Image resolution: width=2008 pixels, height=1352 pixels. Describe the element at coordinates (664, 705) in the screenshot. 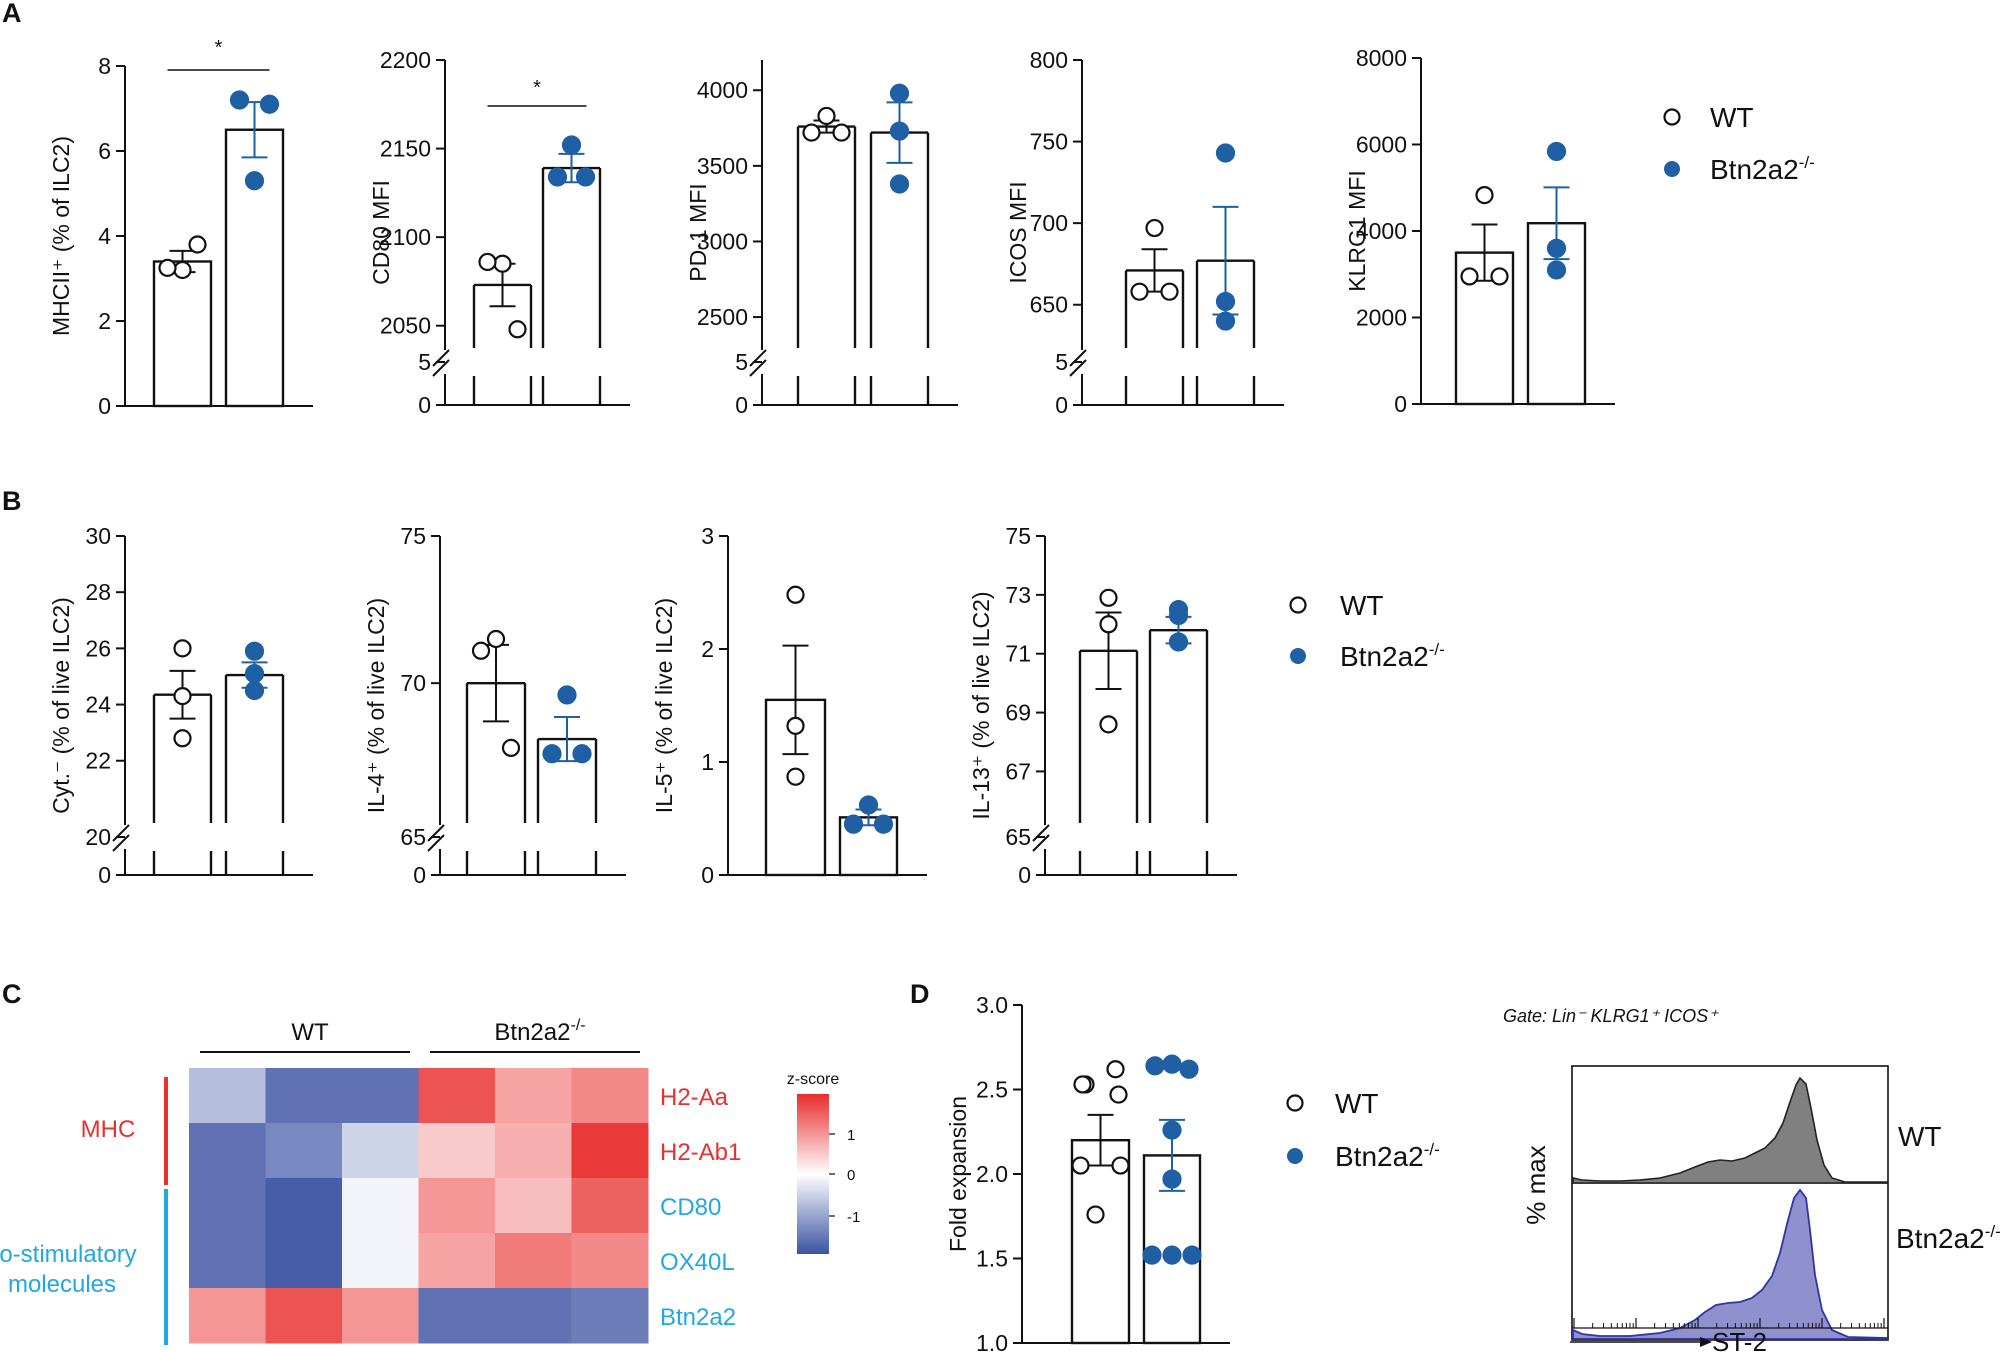

I see `y-axis-title: IL-5⁺ (% of live ILC2)` at that location.